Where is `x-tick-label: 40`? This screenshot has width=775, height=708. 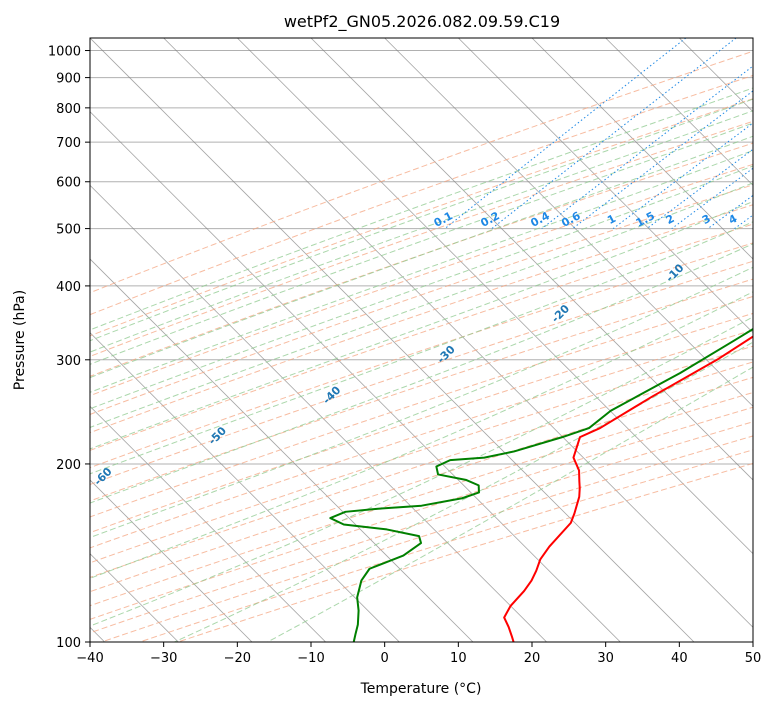
x-tick-label: 40 is located at coordinates (679, 658).